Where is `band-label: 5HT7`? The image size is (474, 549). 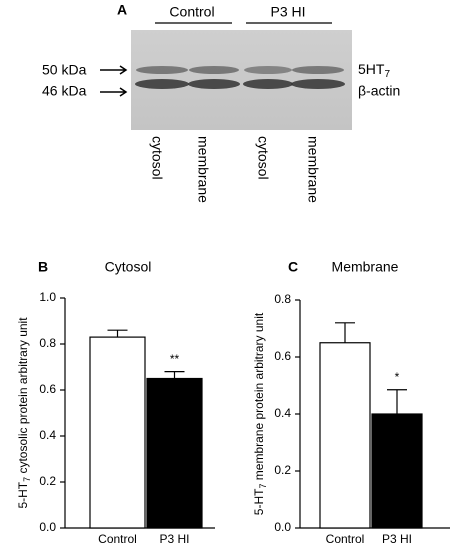
band-label: 5HT7 is located at coordinates (374, 70).